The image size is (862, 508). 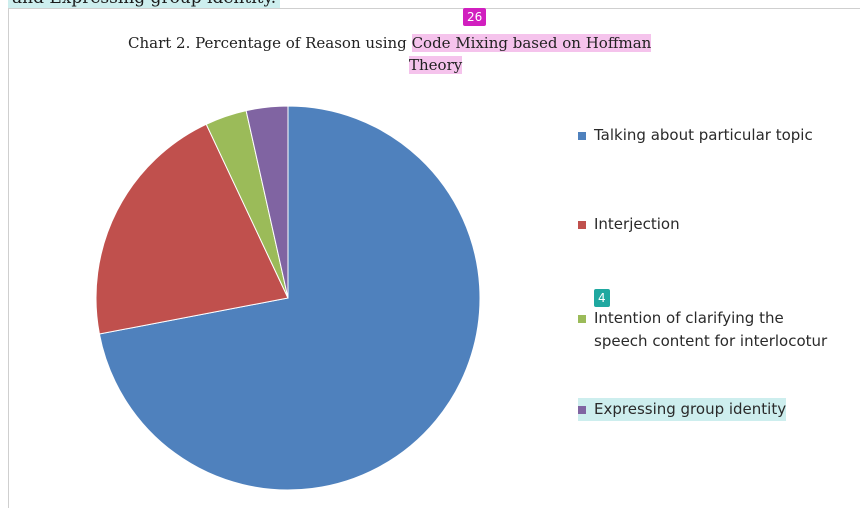 I want to click on legend-swatch-clarifying, so click(x=582, y=319).